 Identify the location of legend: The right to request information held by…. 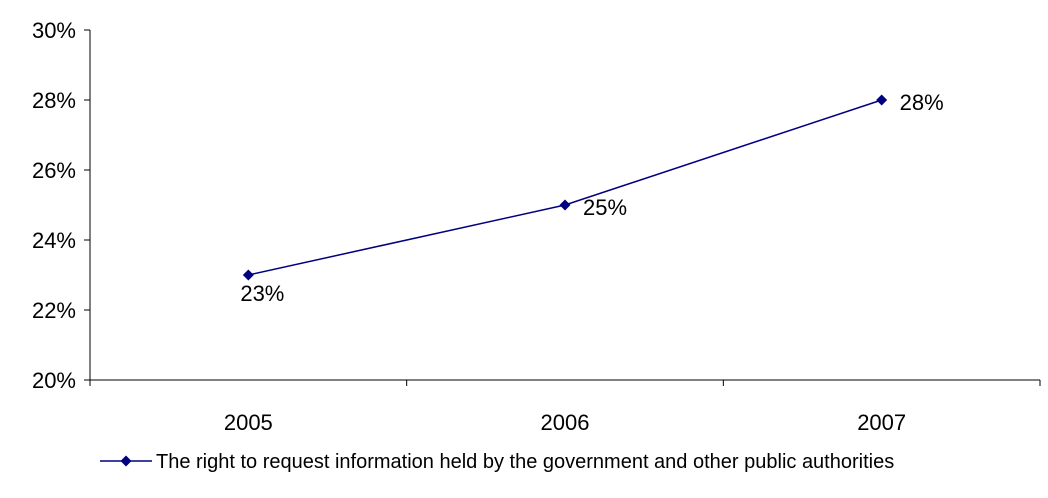
(497, 462).